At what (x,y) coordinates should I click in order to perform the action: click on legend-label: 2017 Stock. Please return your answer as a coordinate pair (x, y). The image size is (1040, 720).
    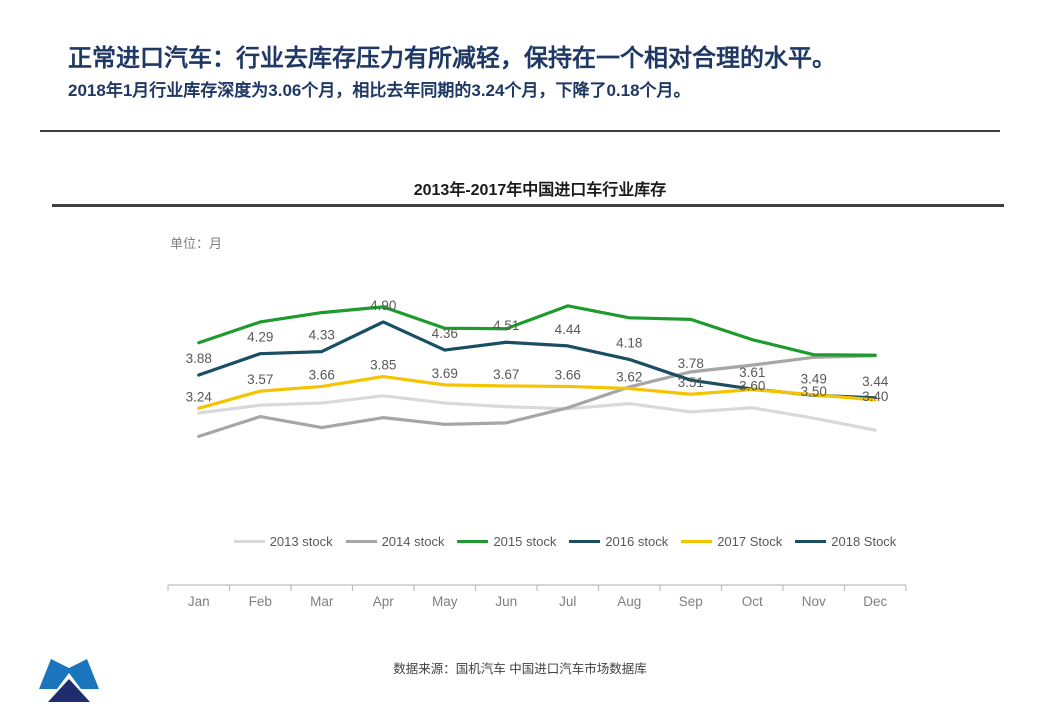
    Looking at the image, I should click on (750, 541).